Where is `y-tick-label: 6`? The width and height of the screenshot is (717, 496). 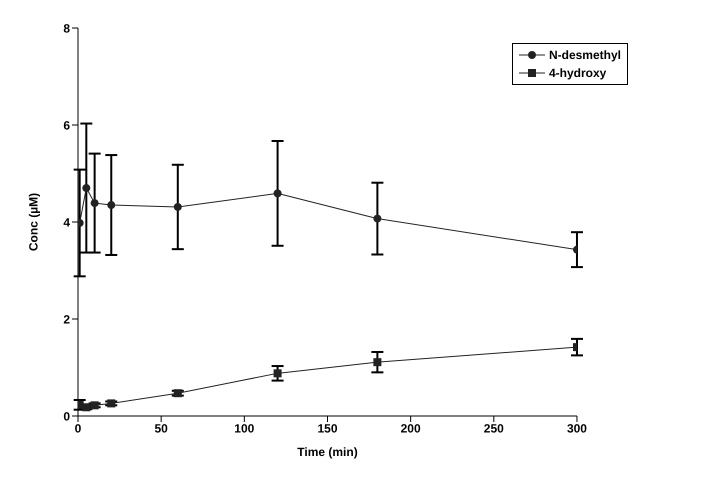
y-tick-label: 6 is located at coordinates (66, 125).